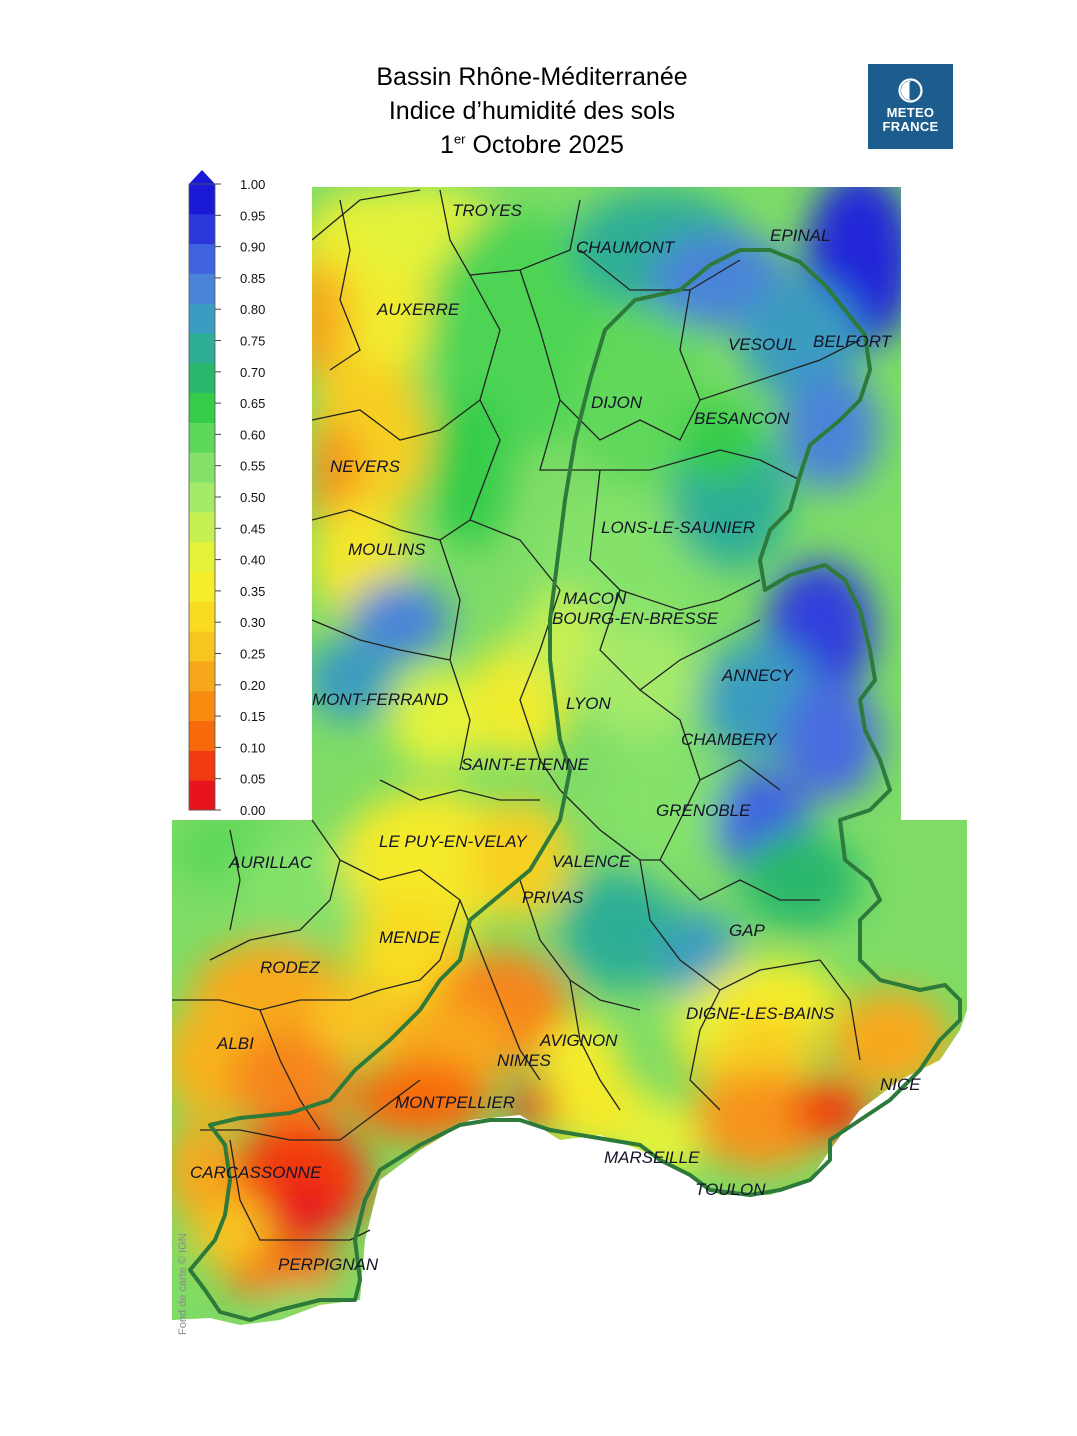 This screenshot has height=1436, width=1077. I want to click on date-month-year: Octobre 2025, so click(544, 145).